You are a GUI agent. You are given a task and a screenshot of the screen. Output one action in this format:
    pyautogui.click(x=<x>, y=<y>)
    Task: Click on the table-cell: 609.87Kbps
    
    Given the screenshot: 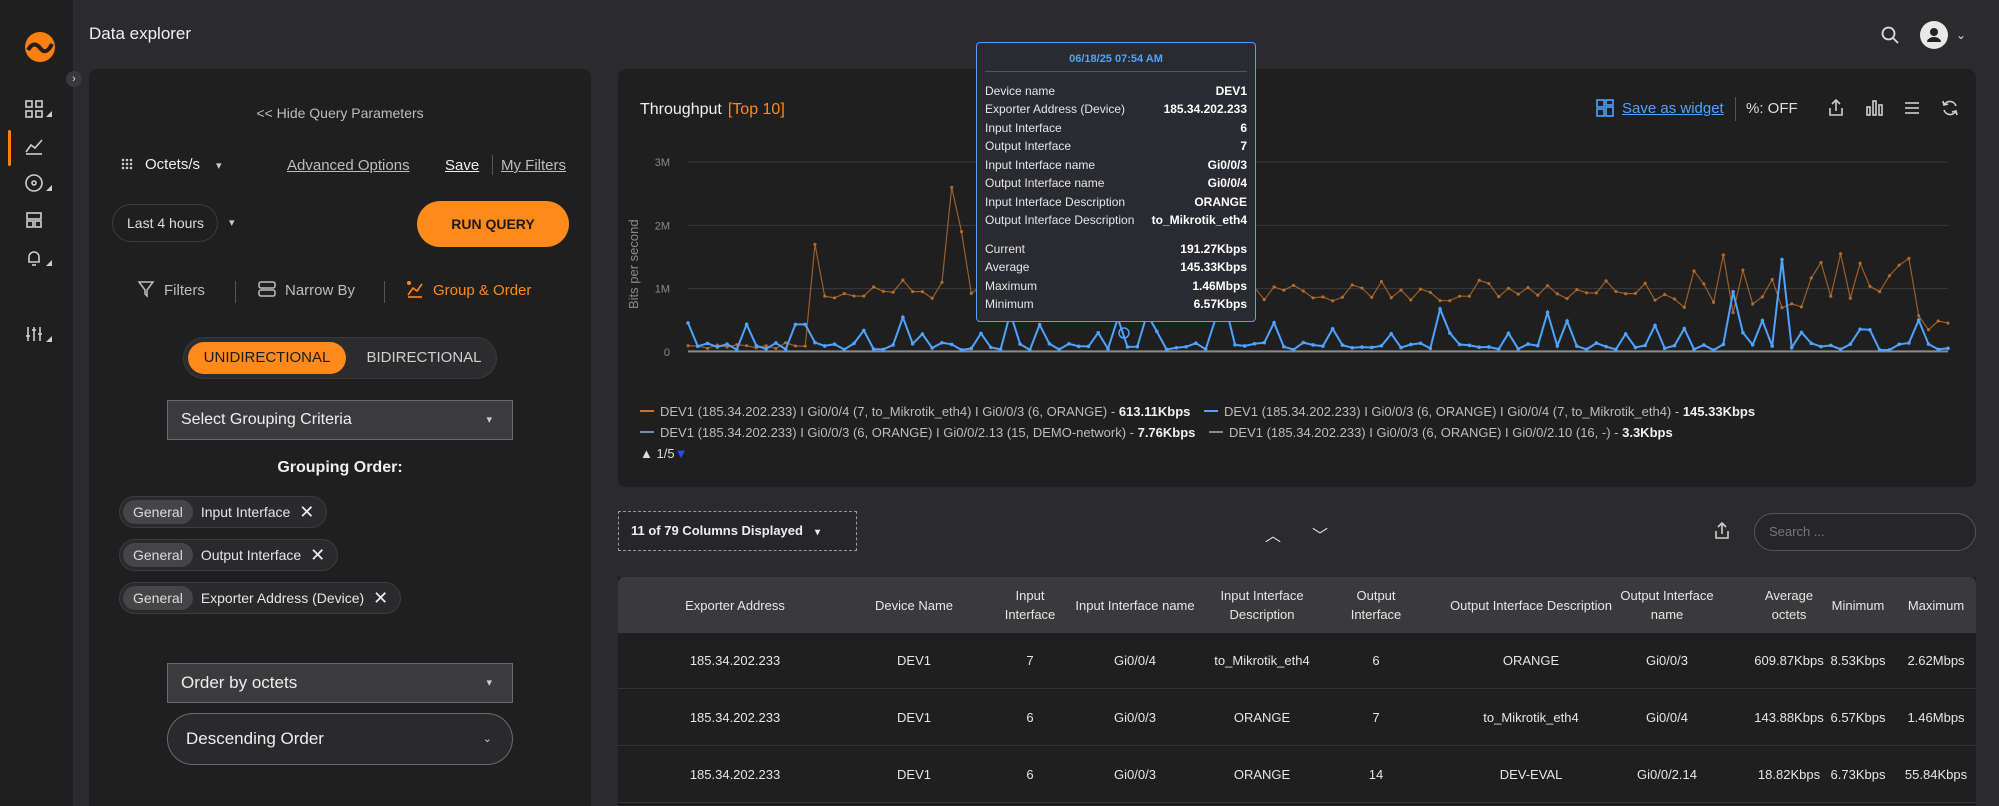 What is the action you would take?
    pyautogui.click(x=1789, y=660)
    